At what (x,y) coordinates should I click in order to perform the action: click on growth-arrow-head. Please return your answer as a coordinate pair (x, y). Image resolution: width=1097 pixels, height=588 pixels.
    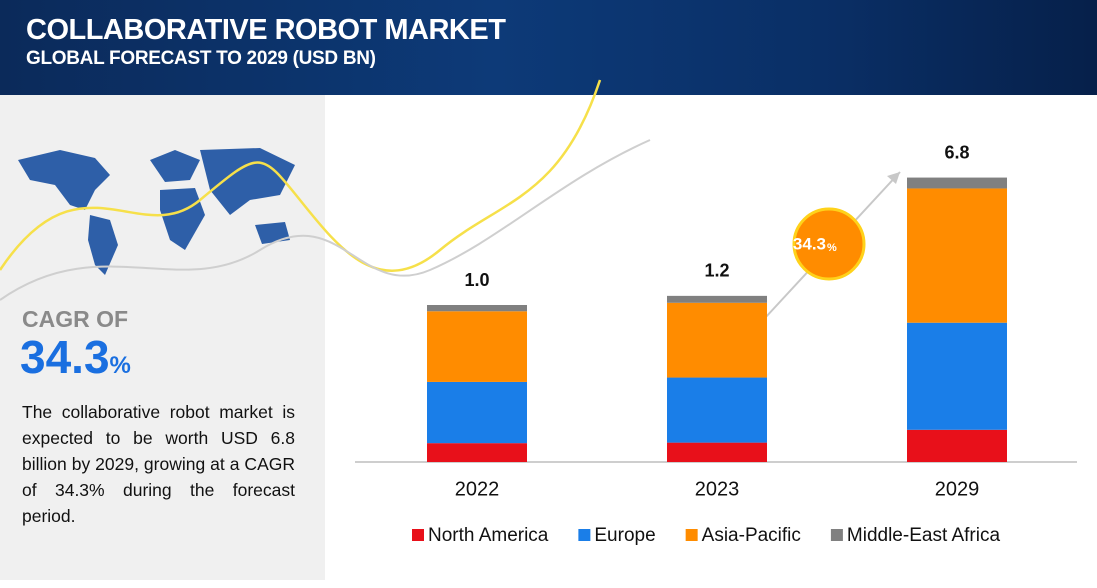
    Looking at the image, I should click on (893, 178).